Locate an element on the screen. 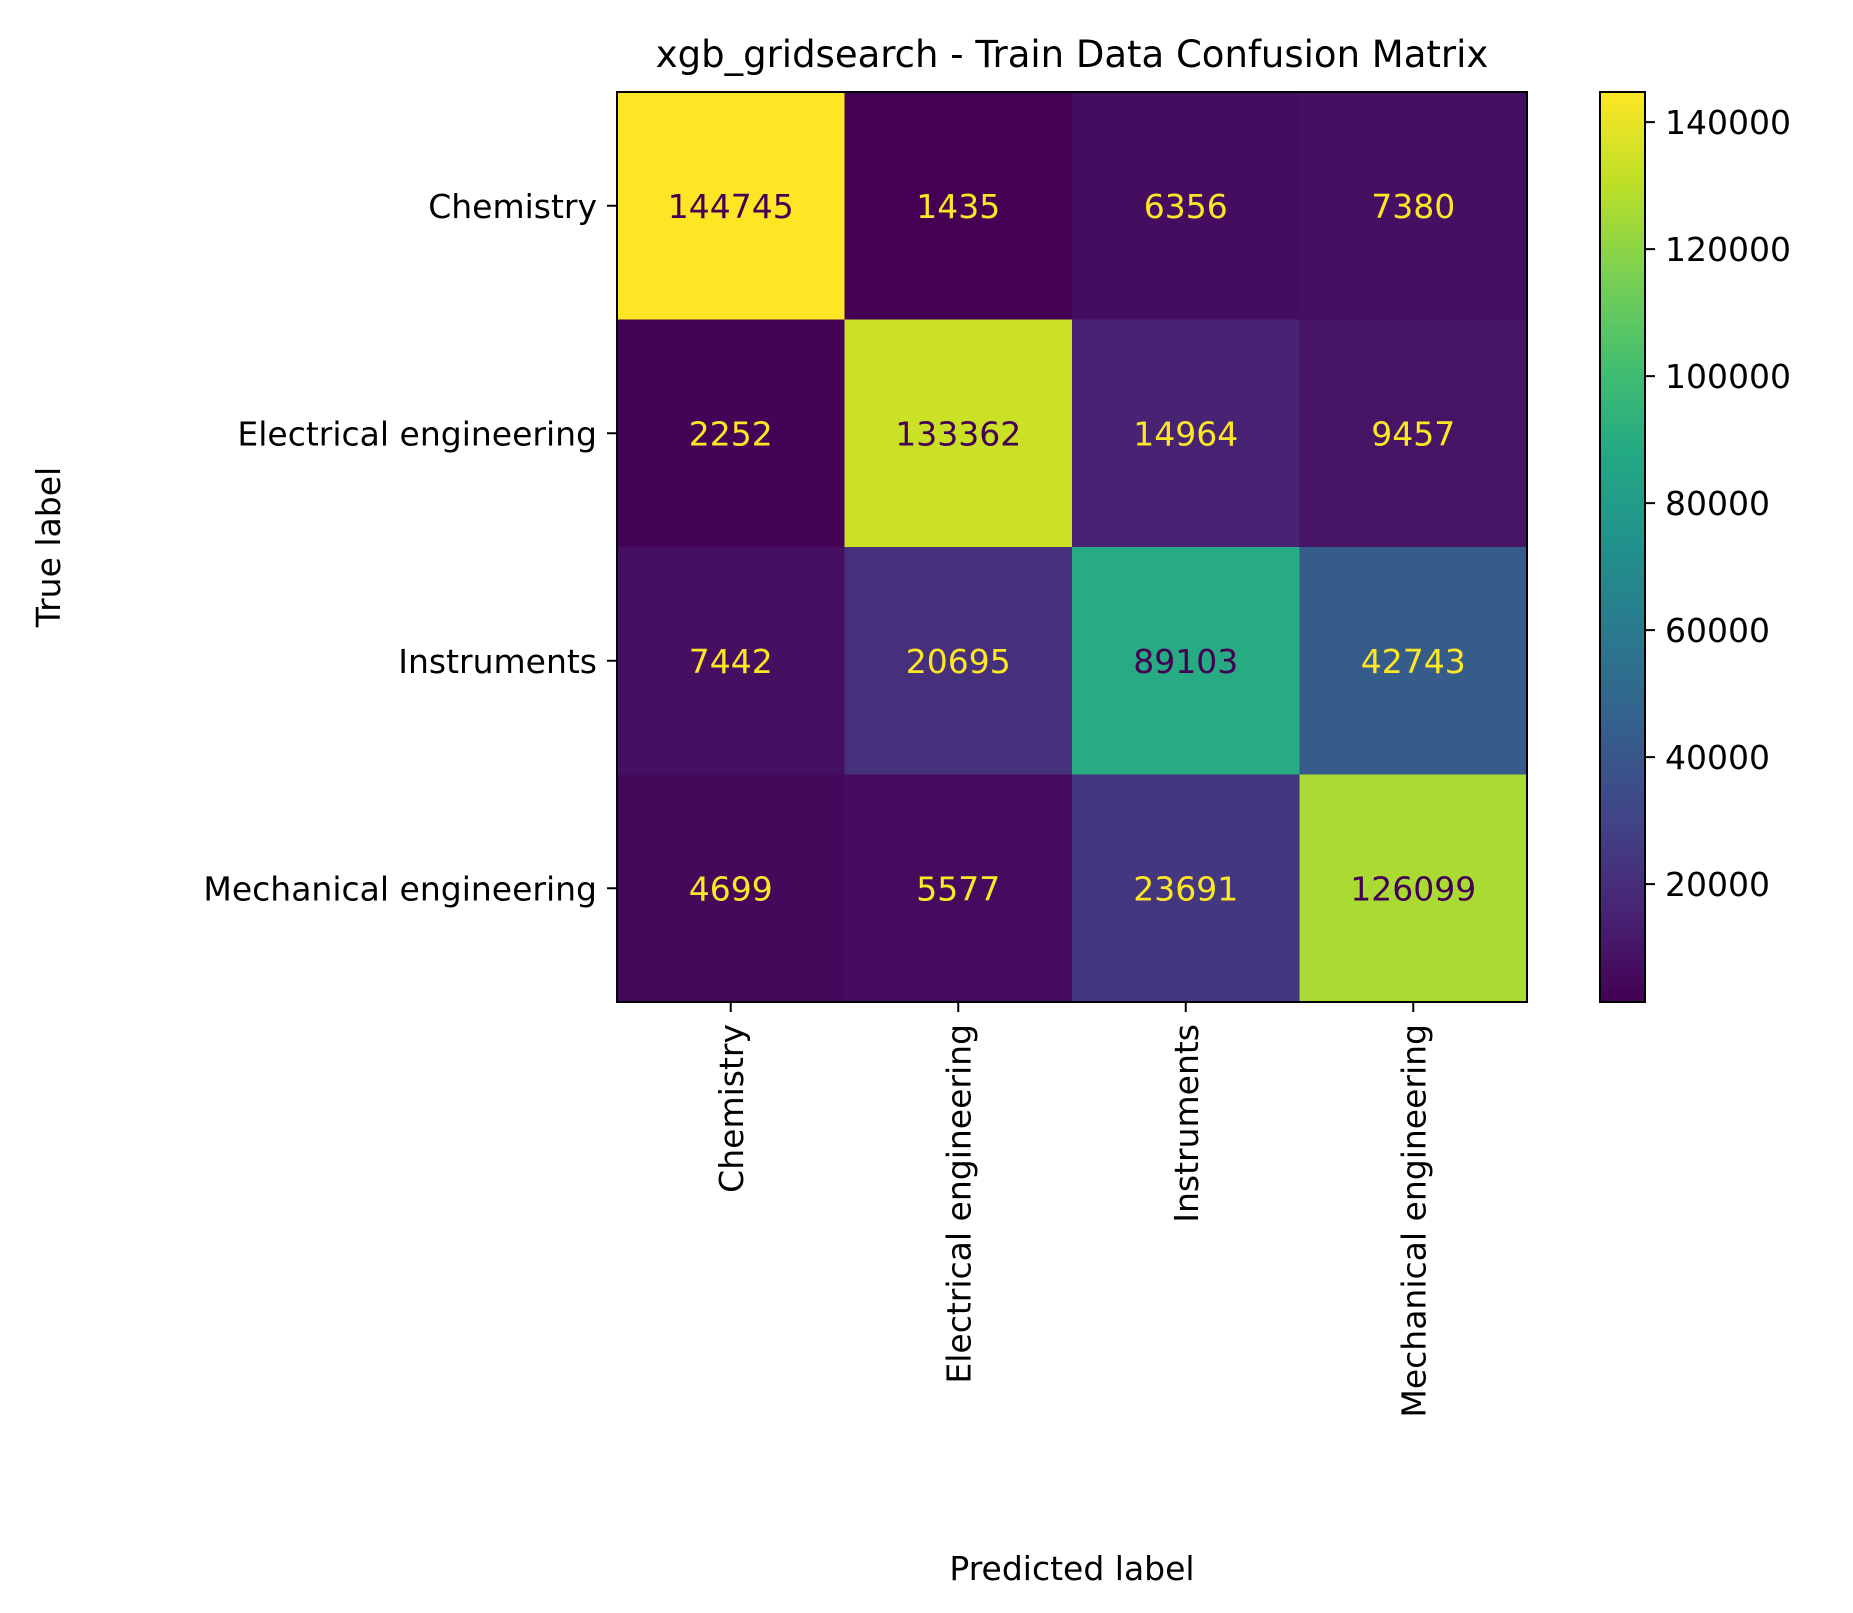 The image size is (1853, 1613). y-tick-label: Chemistry is located at coordinates (512, 206).